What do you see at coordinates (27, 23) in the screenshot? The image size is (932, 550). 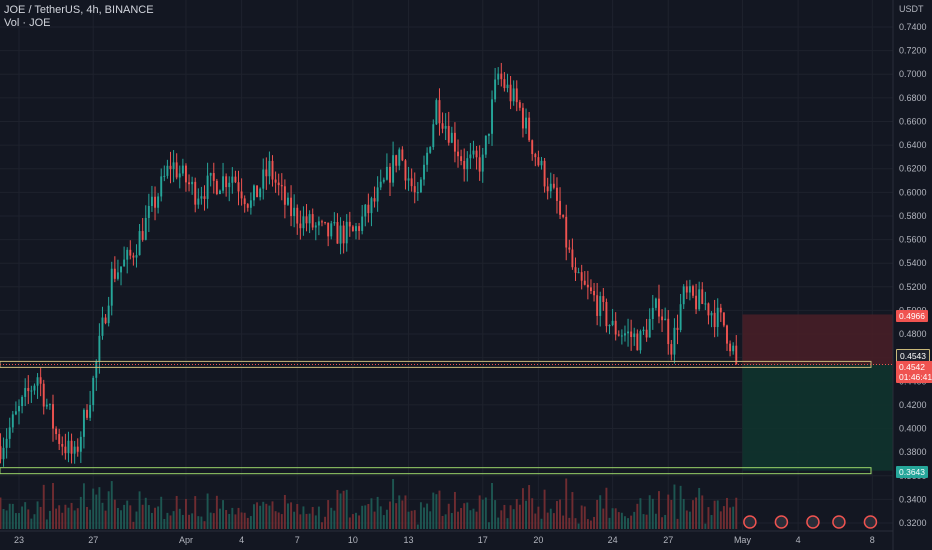 I see `volume-indicator-title: Vol · JOE` at bounding box center [27, 23].